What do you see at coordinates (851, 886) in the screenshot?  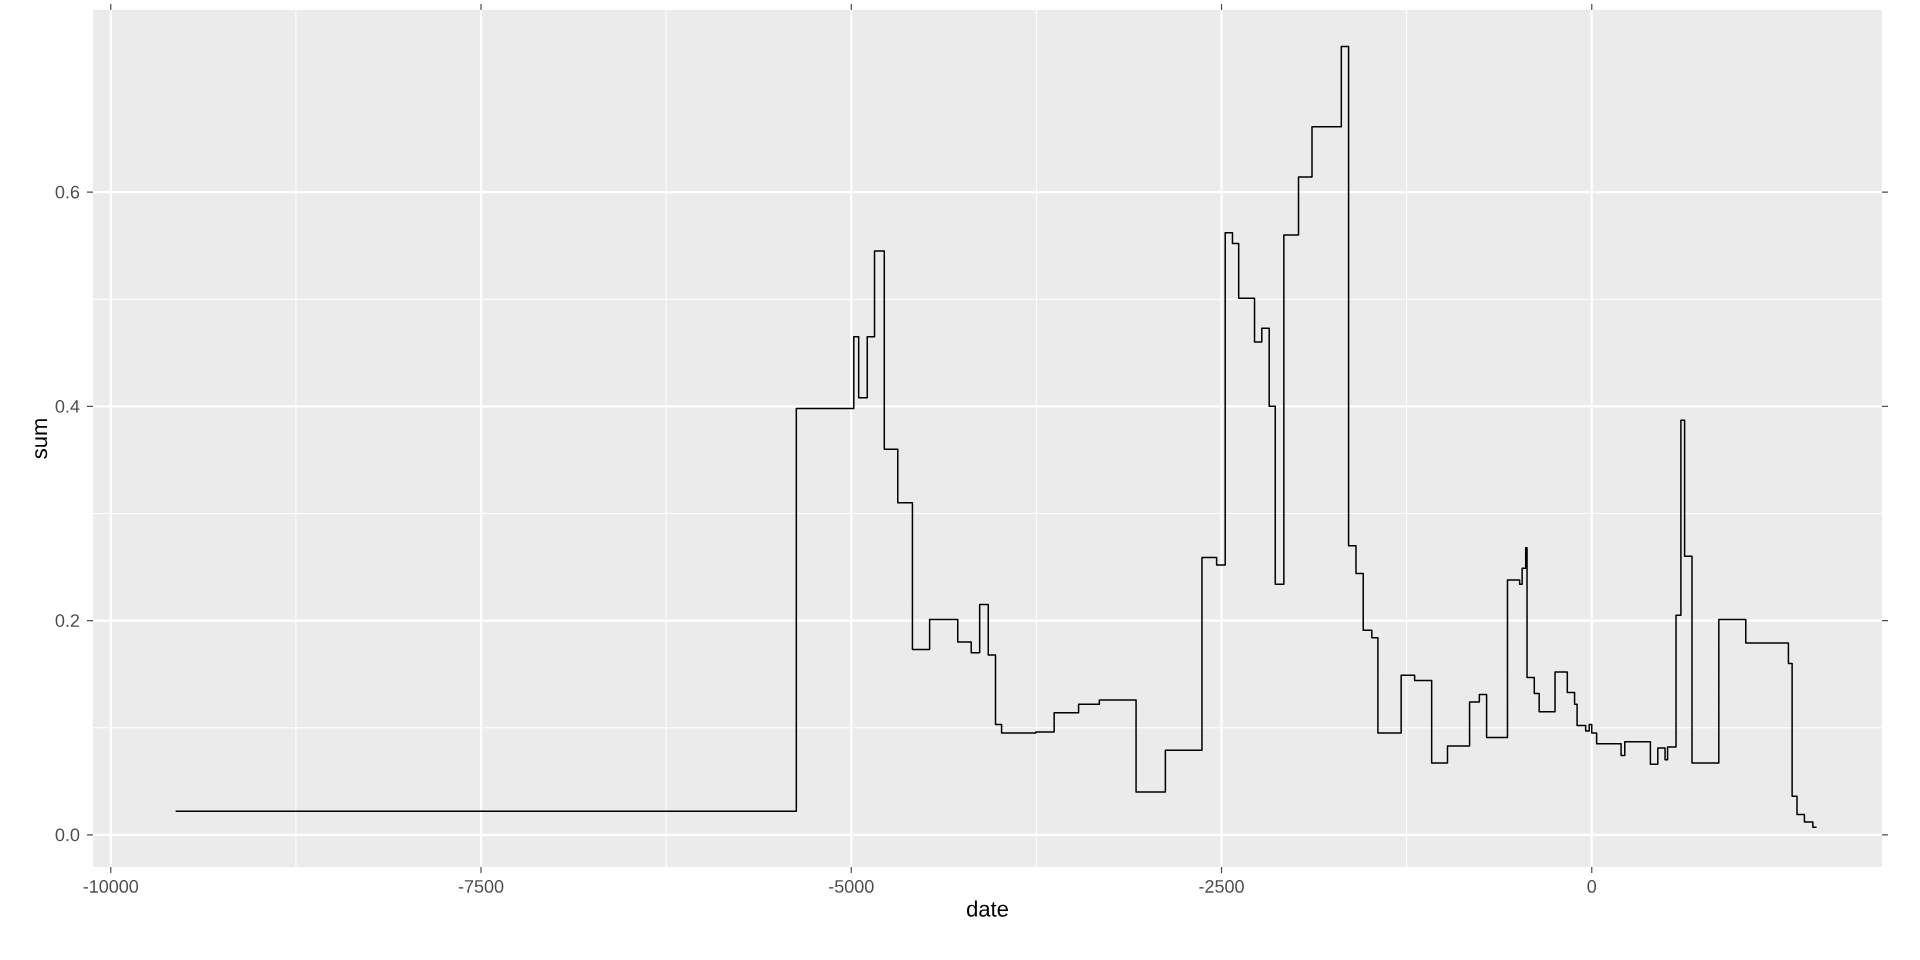 I see `x-tick-label: -5000` at bounding box center [851, 886].